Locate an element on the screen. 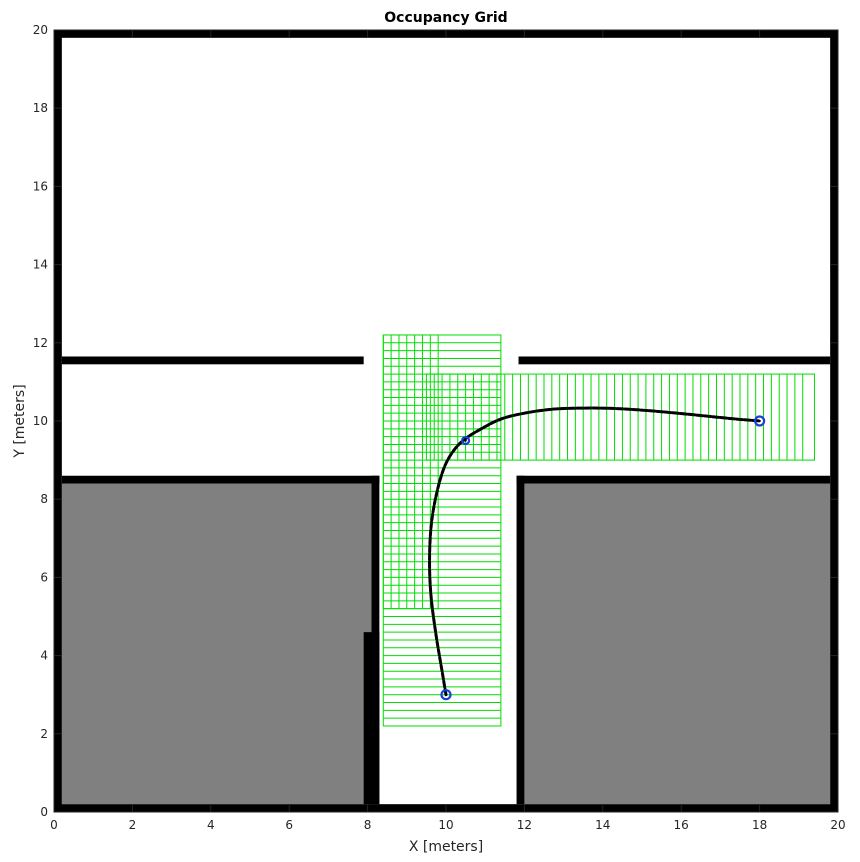  x-tick-label: 14 is located at coordinates (602, 825).